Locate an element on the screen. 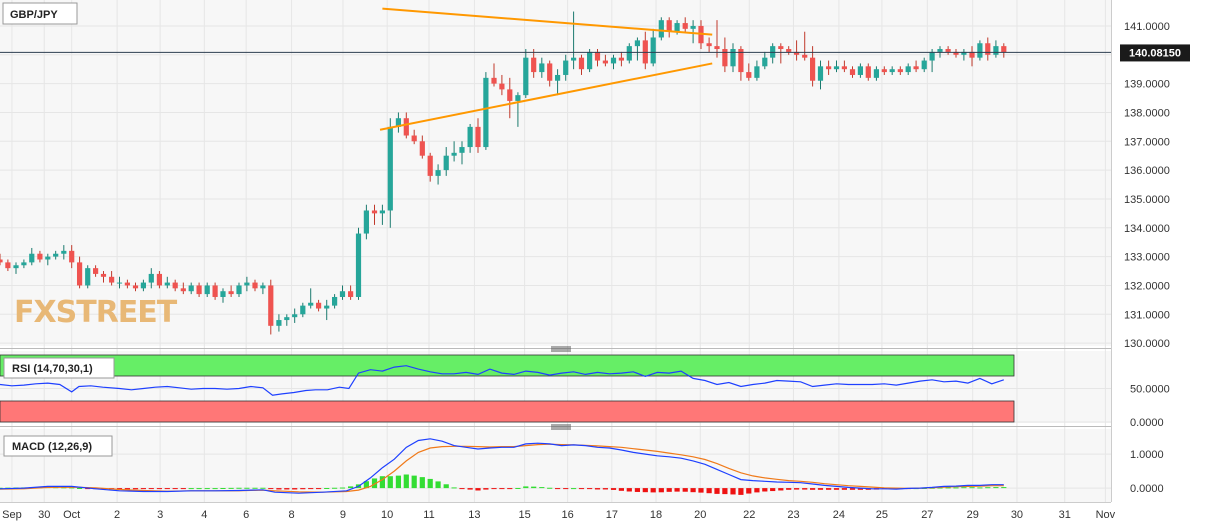 This screenshot has height=526, width=1207. x-tick-label: 18 is located at coordinates (656, 515).